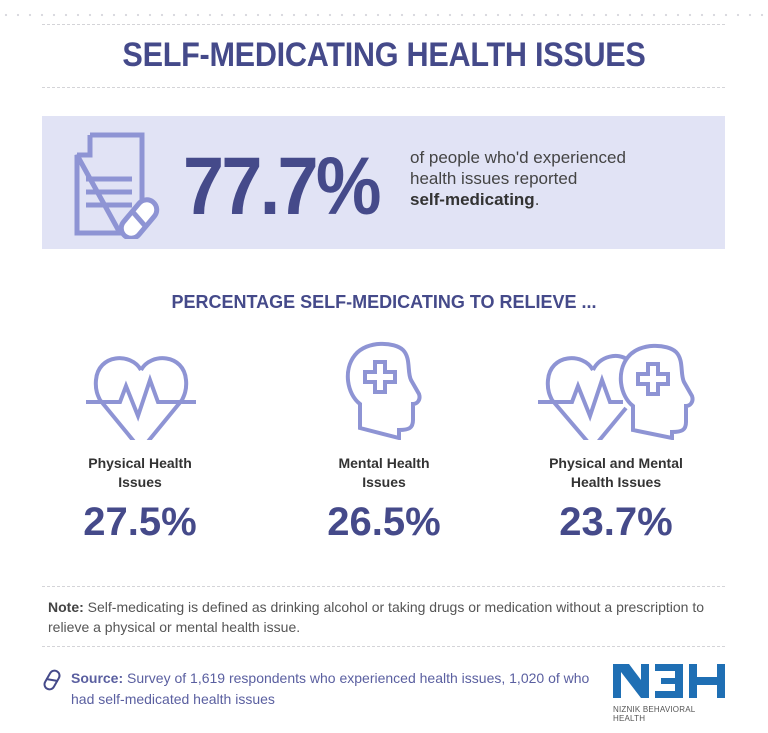  What do you see at coordinates (384, 55) in the screenshot?
I see `page-title: SELF-MEDICATING HEALTH ISSUES` at bounding box center [384, 55].